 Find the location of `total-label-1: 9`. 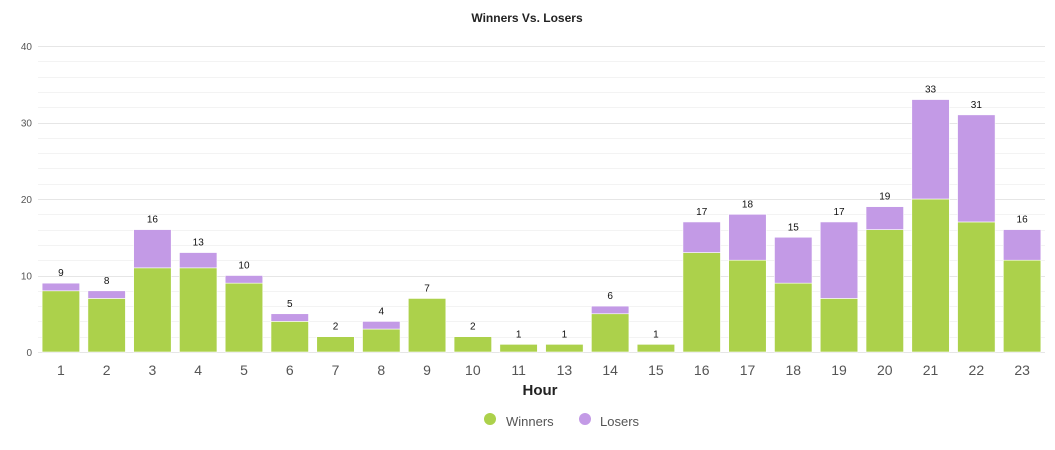

total-label-1: 9 is located at coordinates (61, 273).